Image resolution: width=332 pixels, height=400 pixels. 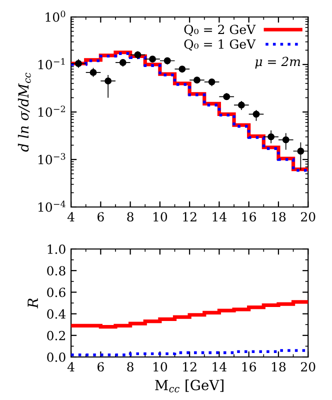 I want to click on legend-label: Q₀ = 2 GeV, so click(x=220, y=30).